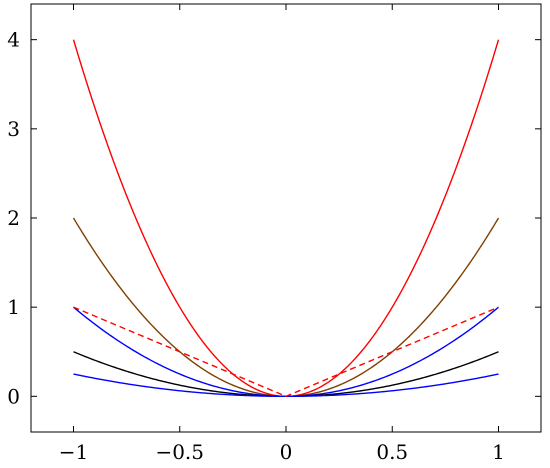 The width and height of the screenshot is (550, 468). I want to click on y-tick-label: 3, so click(13, 129).